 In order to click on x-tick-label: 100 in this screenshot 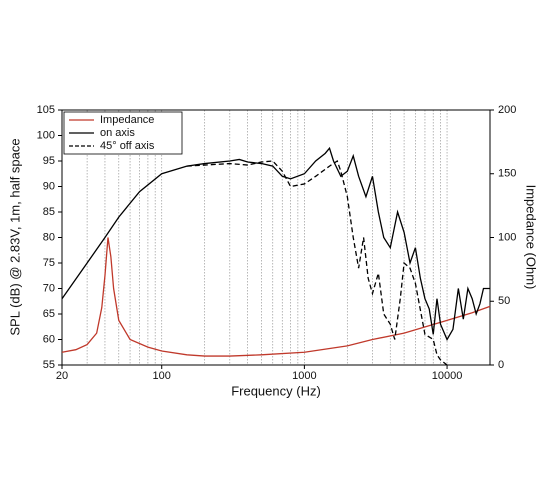, I will do `click(162, 376)`.